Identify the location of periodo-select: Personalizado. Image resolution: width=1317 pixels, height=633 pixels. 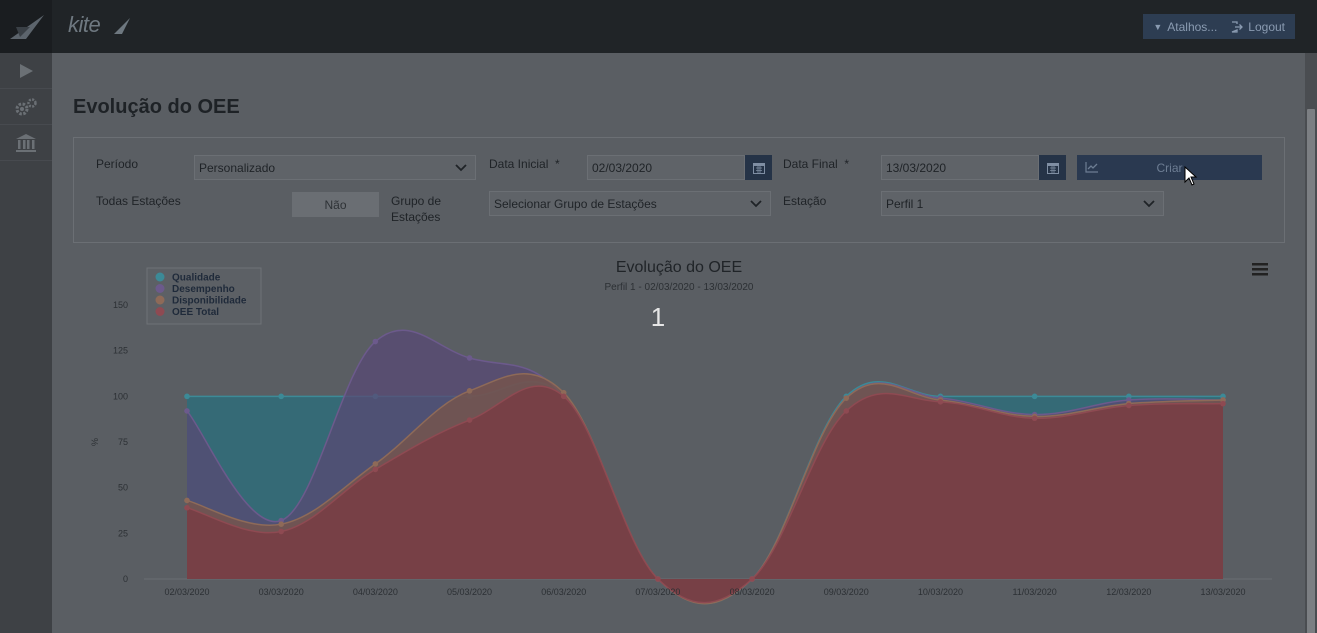
(335, 167).